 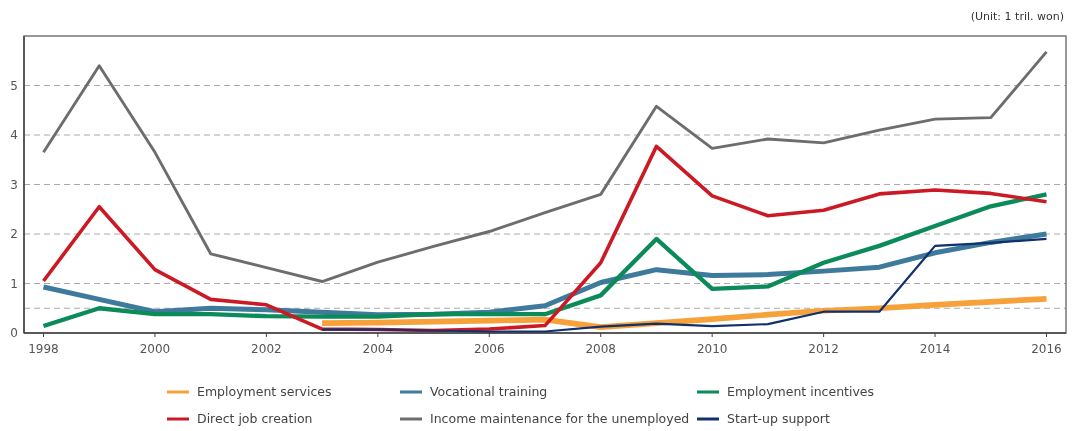 I want to click on legend-label: Start-up support, so click(x=778, y=419).